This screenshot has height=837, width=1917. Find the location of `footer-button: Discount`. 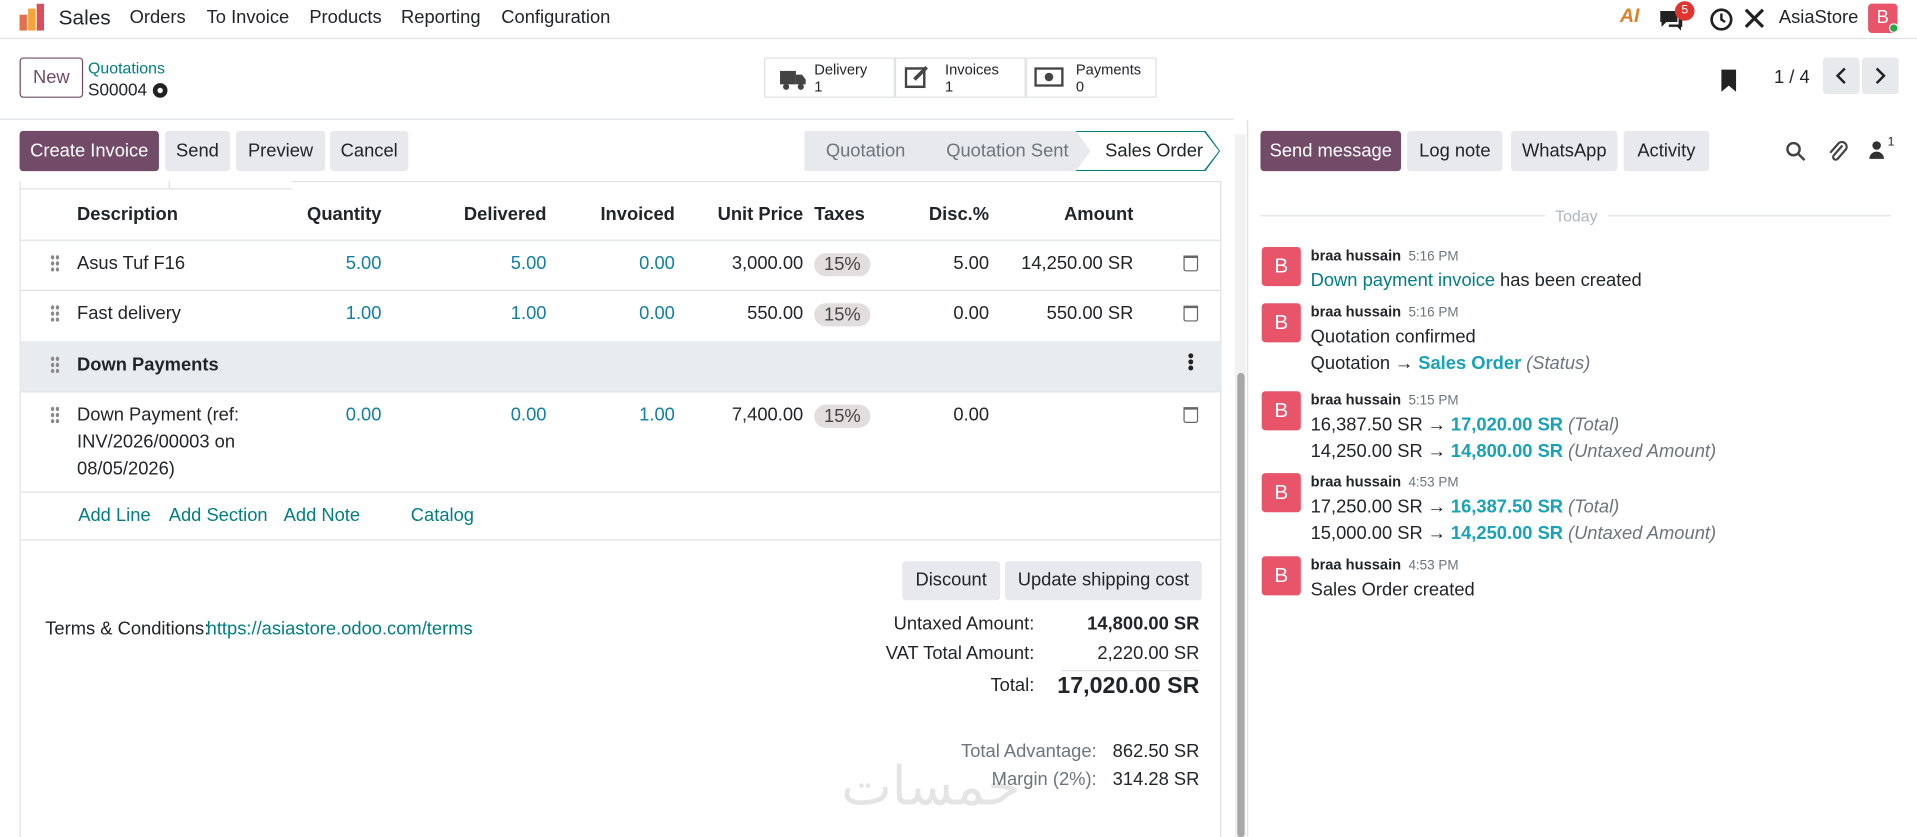

footer-button: Discount is located at coordinates (951, 581).